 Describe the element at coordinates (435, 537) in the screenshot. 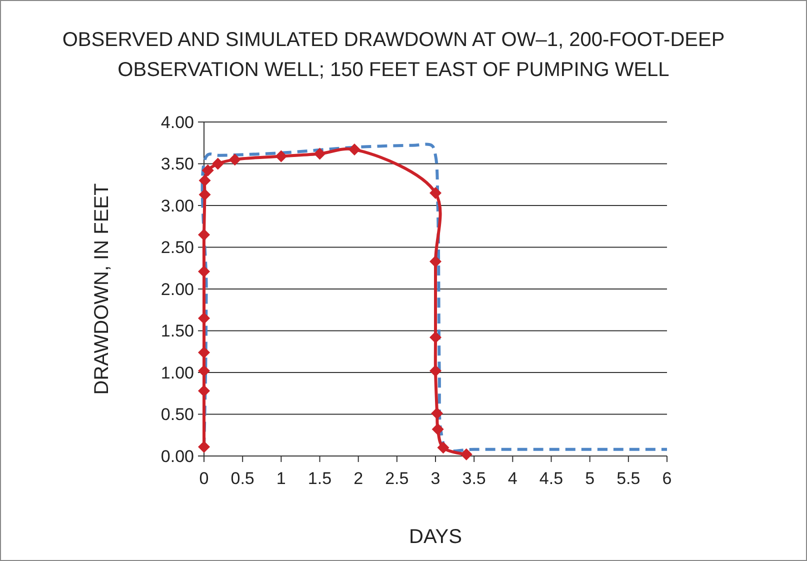

I see `x-axis-title: DAYS` at that location.